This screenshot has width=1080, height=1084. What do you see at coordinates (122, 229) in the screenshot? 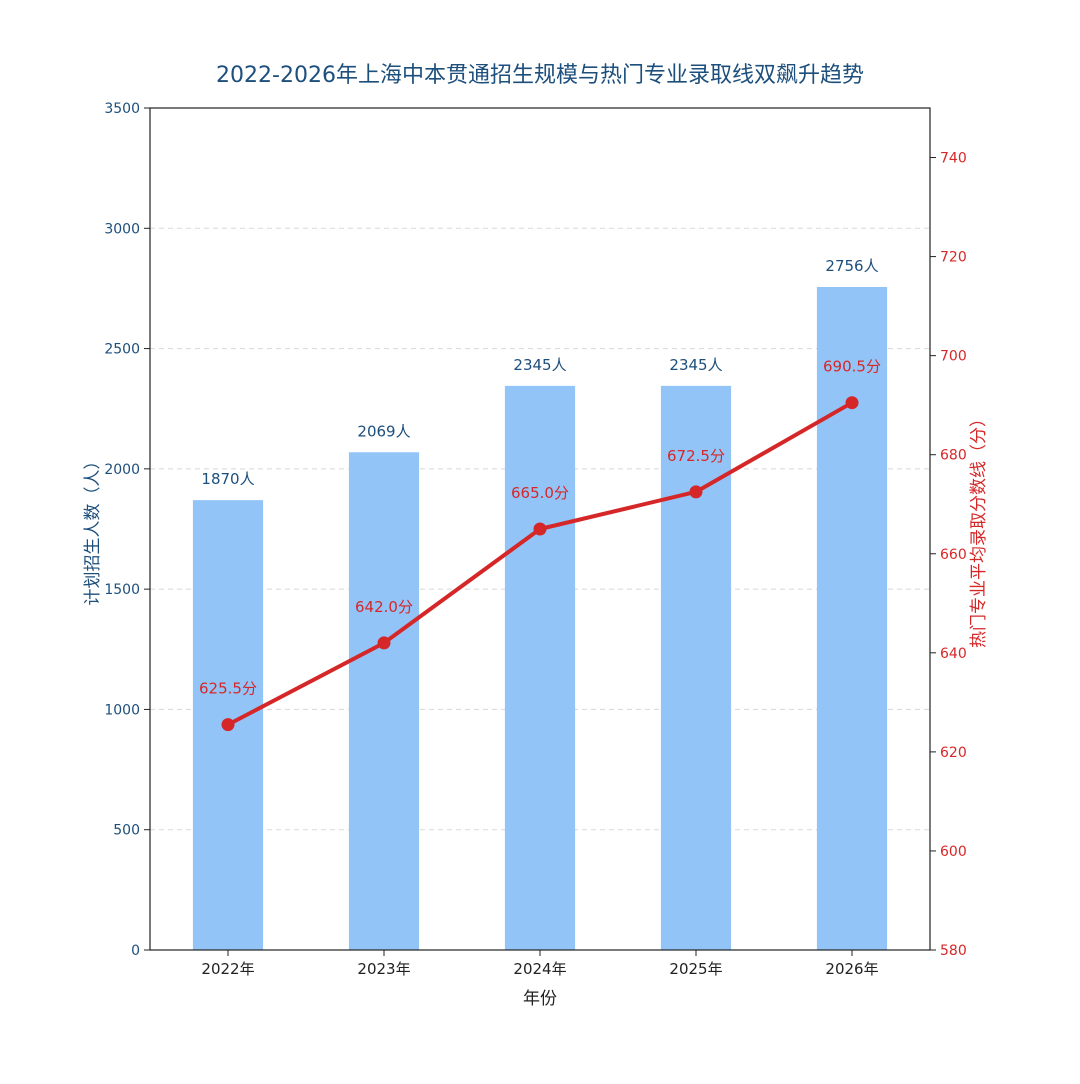
I see `left-tick-label: 3000` at bounding box center [122, 229].